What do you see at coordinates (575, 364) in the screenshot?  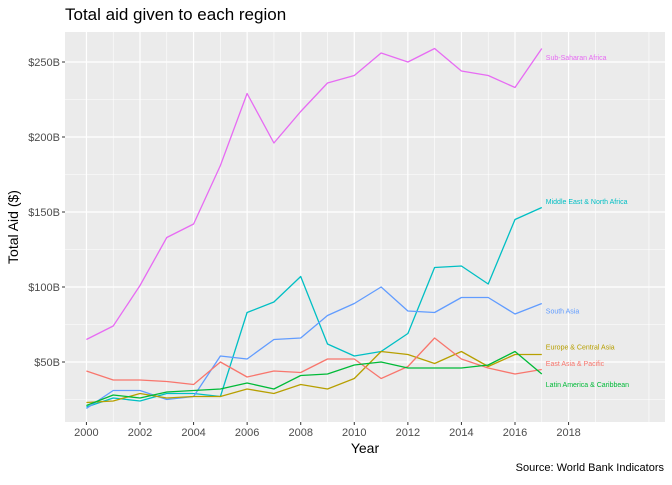 I see `series-label-east-asia-pacific: East Asia & Pacific` at bounding box center [575, 364].